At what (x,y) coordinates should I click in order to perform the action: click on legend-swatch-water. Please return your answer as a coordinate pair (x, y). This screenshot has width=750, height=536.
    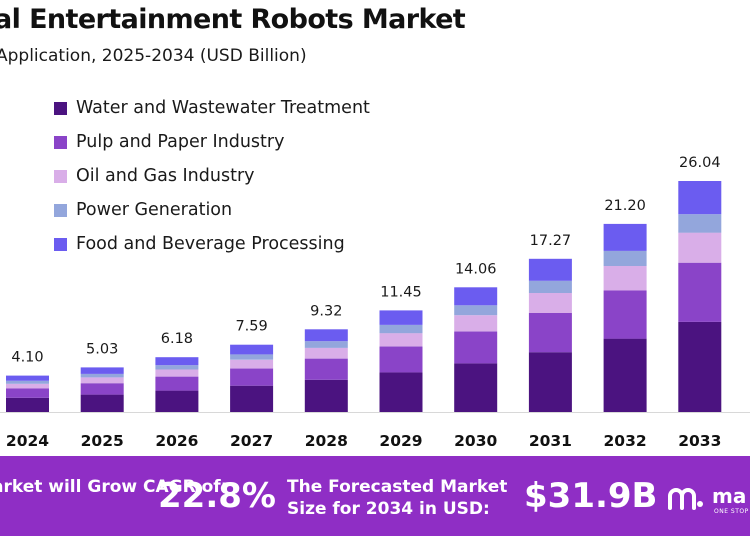
    Looking at the image, I should click on (60, 108).